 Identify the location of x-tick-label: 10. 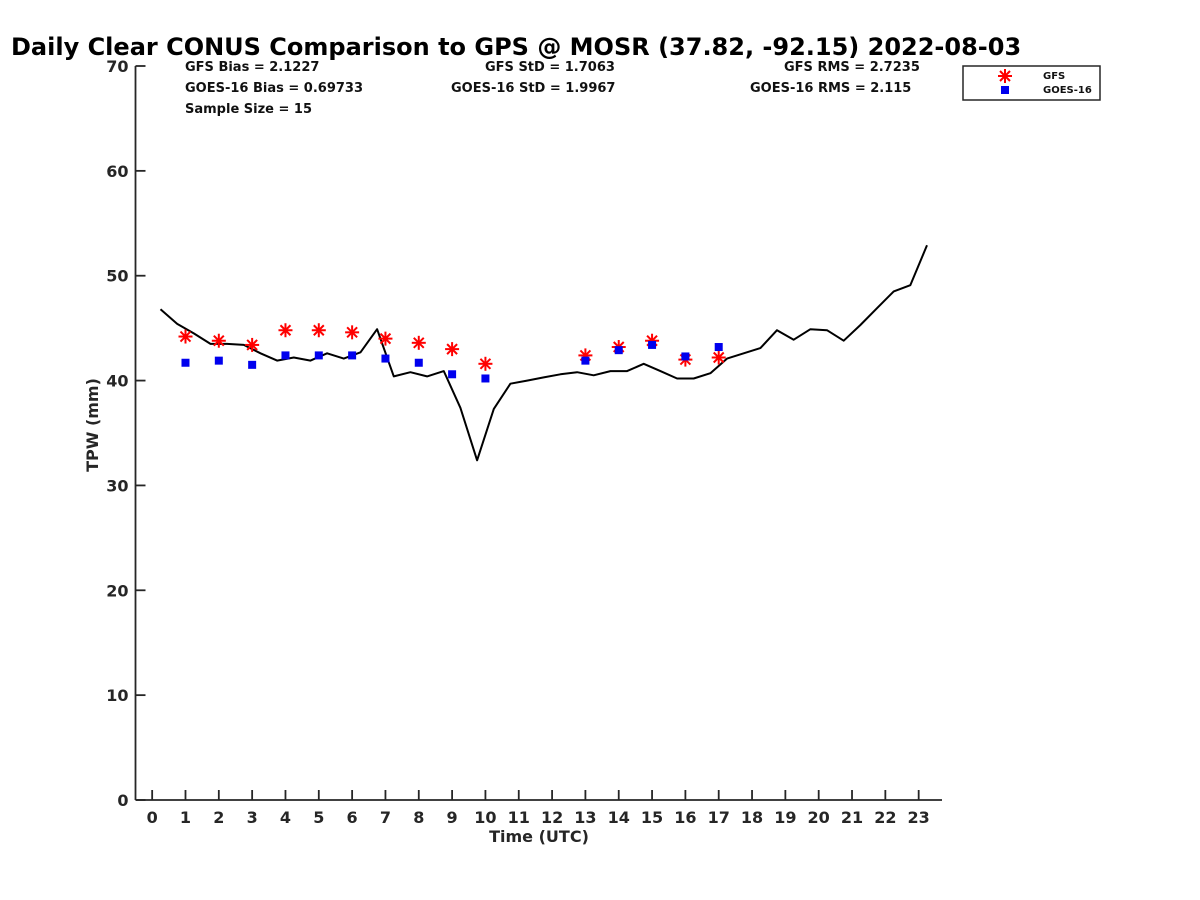
(485, 817).